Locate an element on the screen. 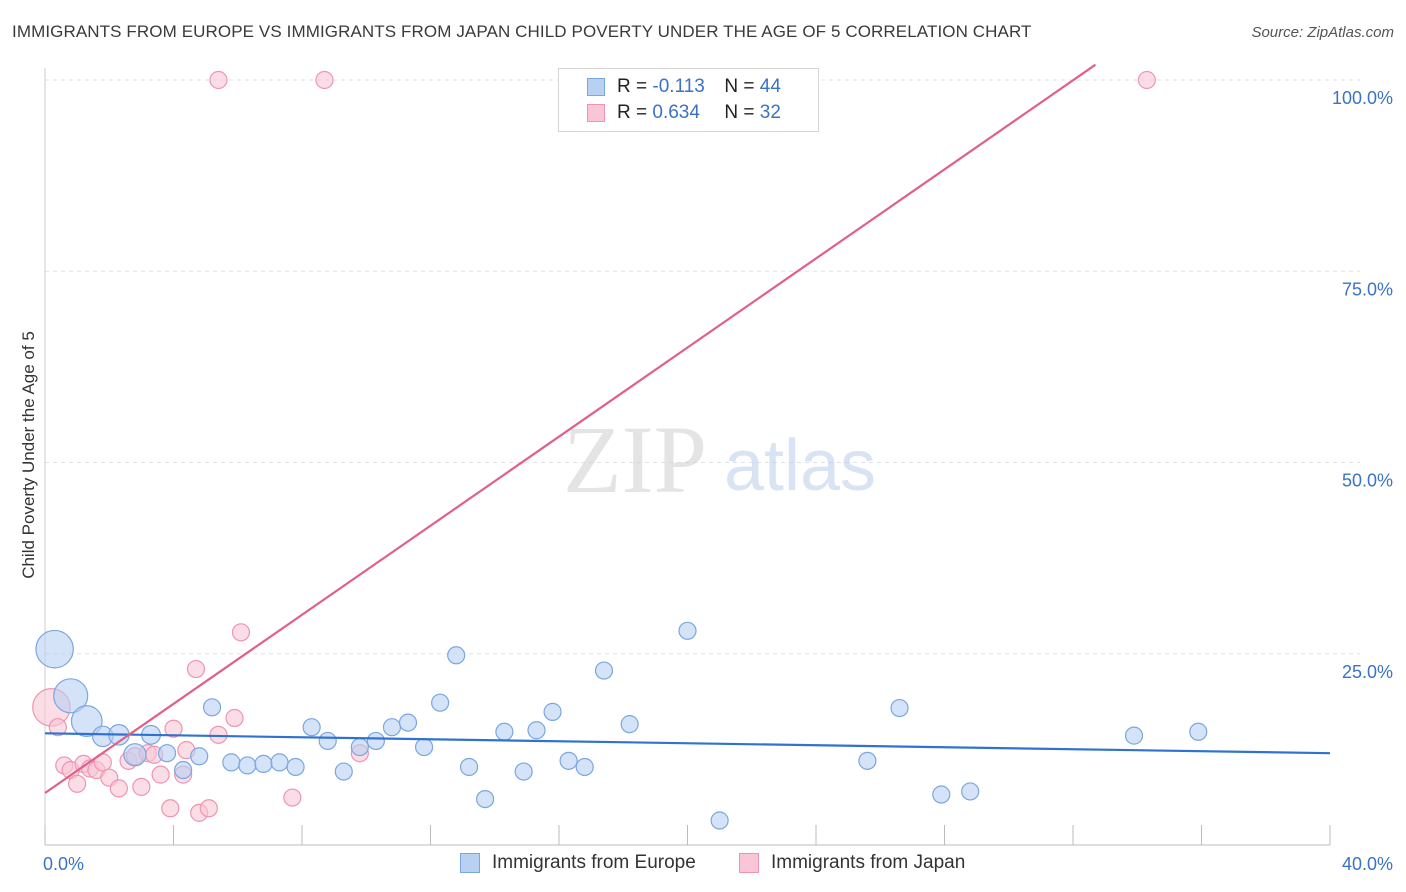 This screenshot has height=892, width=1406. y-tick-label: 25.0% is located at coordinates (1367, 672).